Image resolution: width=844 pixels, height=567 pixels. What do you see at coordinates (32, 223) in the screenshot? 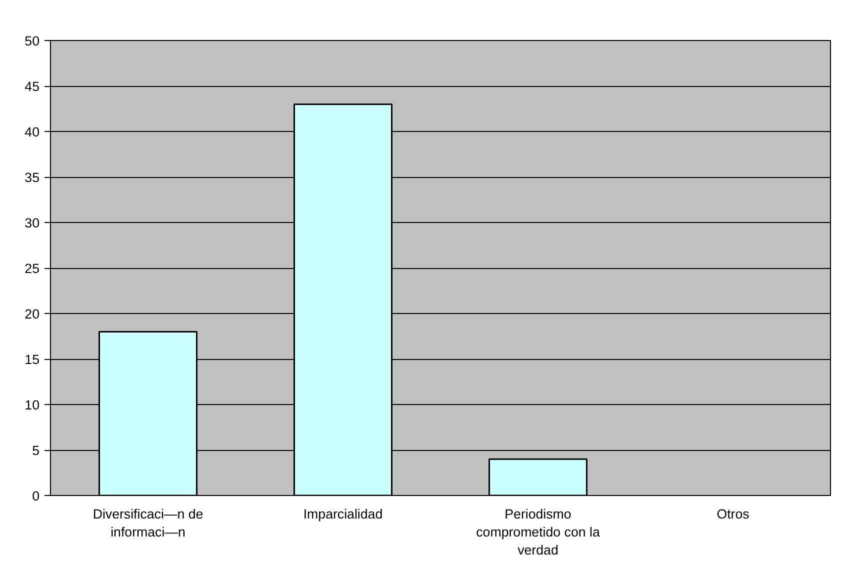
I see `y-tick-label: 30` at bounding box center [32, 223].